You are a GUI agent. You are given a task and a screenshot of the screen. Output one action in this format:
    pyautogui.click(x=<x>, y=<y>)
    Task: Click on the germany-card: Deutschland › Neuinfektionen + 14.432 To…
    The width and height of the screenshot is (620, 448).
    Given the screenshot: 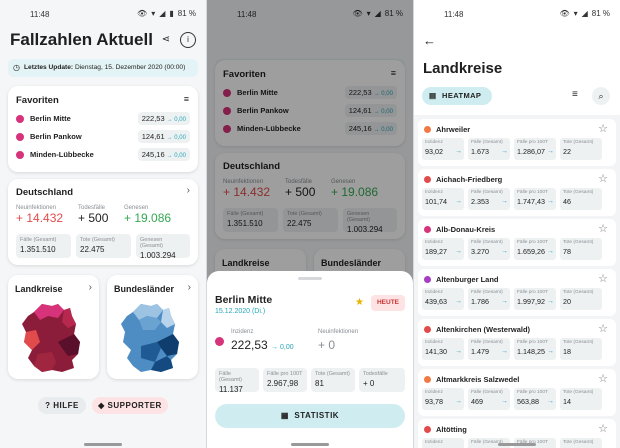 What is the action you would take?
    pyautogui.click(x=103, y=222)
    